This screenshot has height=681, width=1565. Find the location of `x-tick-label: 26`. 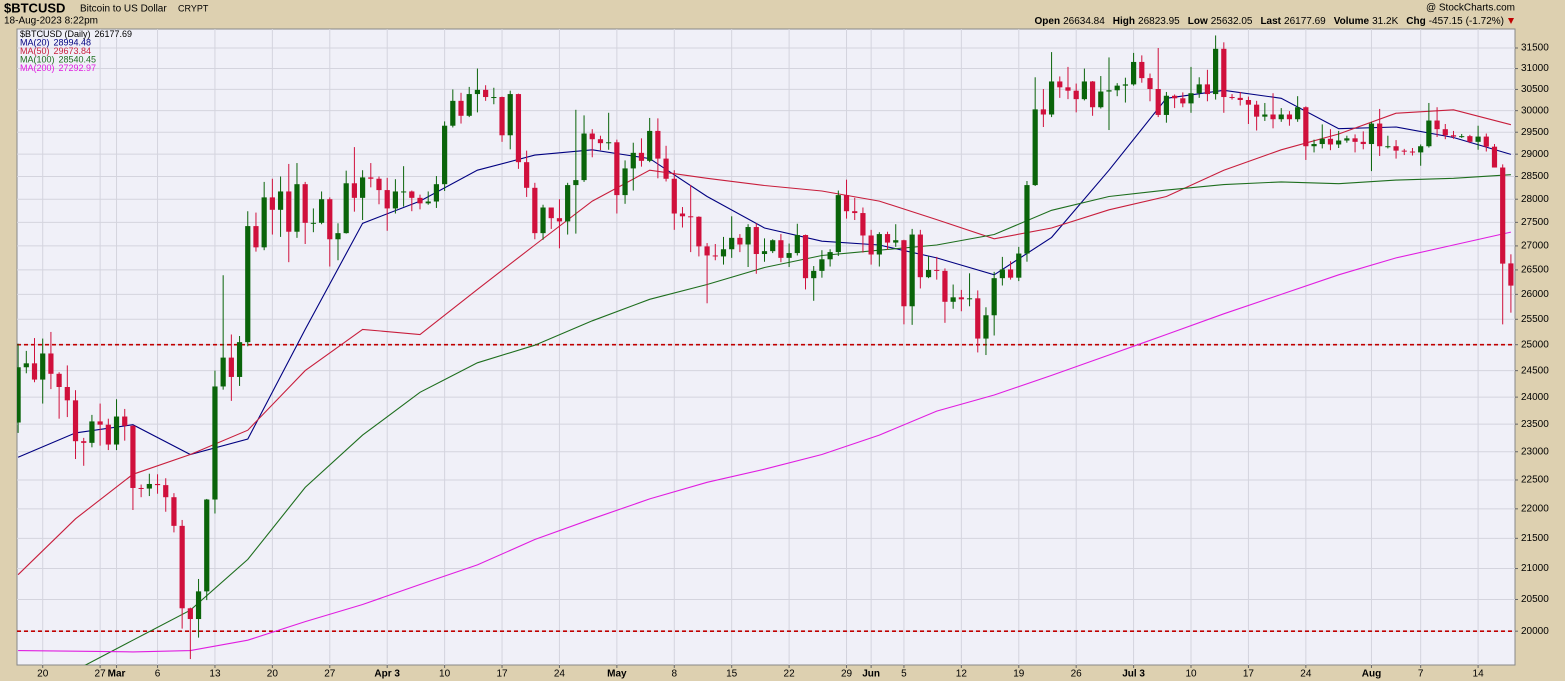

x-tick-label: 26 is located at coordinates (1077, 674).